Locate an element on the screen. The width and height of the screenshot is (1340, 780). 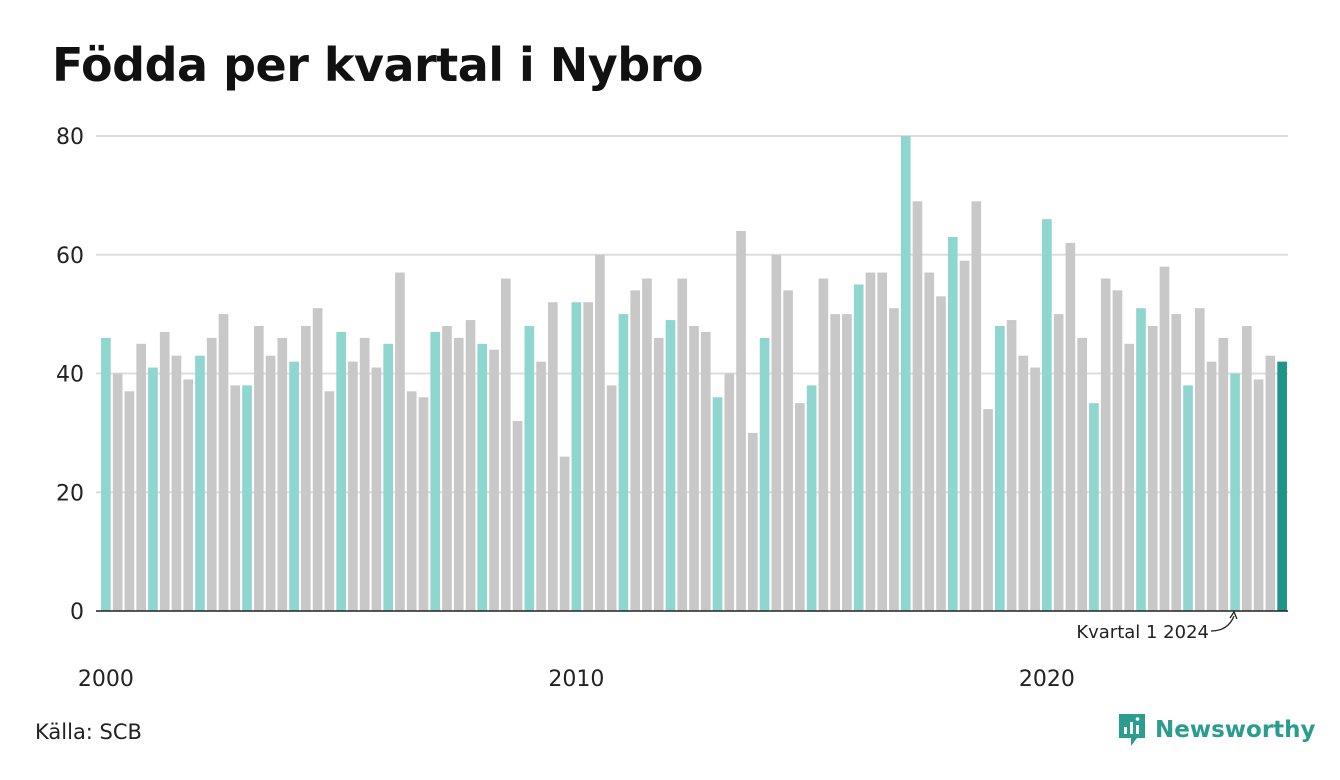
bar-highlight is located at coordinates (1282, 486).